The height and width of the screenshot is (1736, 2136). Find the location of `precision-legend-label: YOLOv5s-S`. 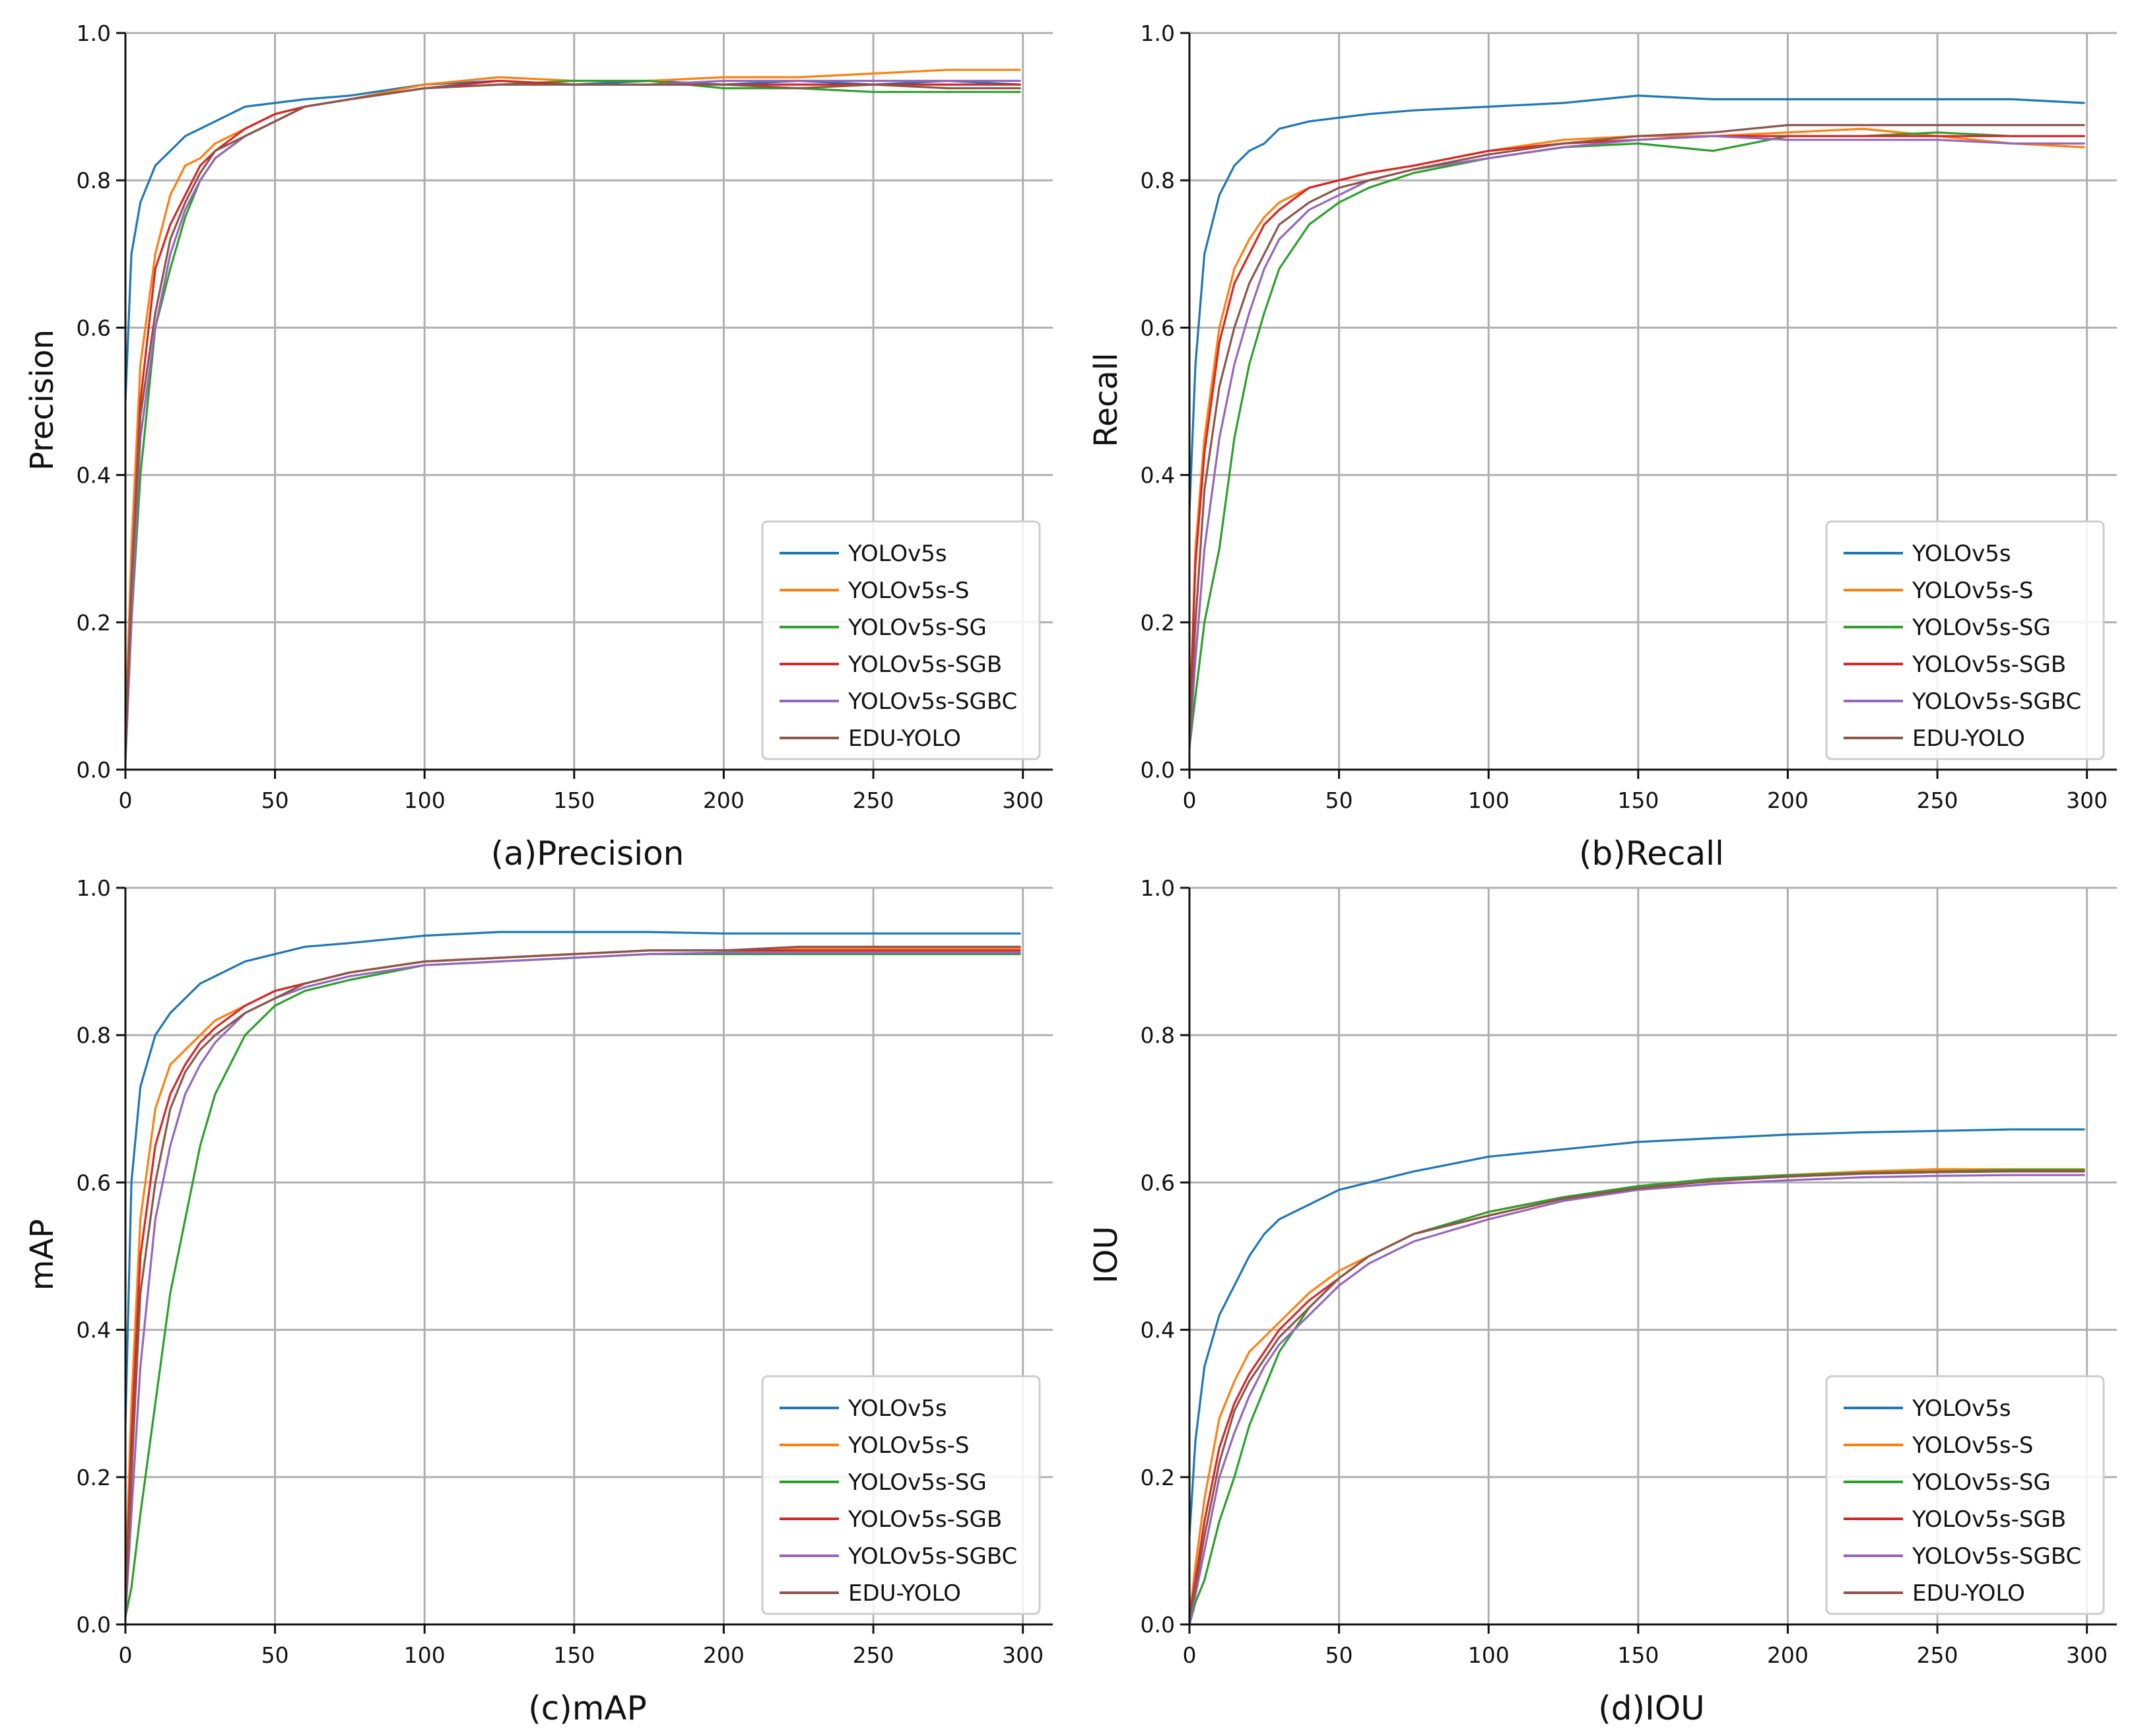

precision-legend-label: YOLOv5s-S is located at coordinates (908, 591).